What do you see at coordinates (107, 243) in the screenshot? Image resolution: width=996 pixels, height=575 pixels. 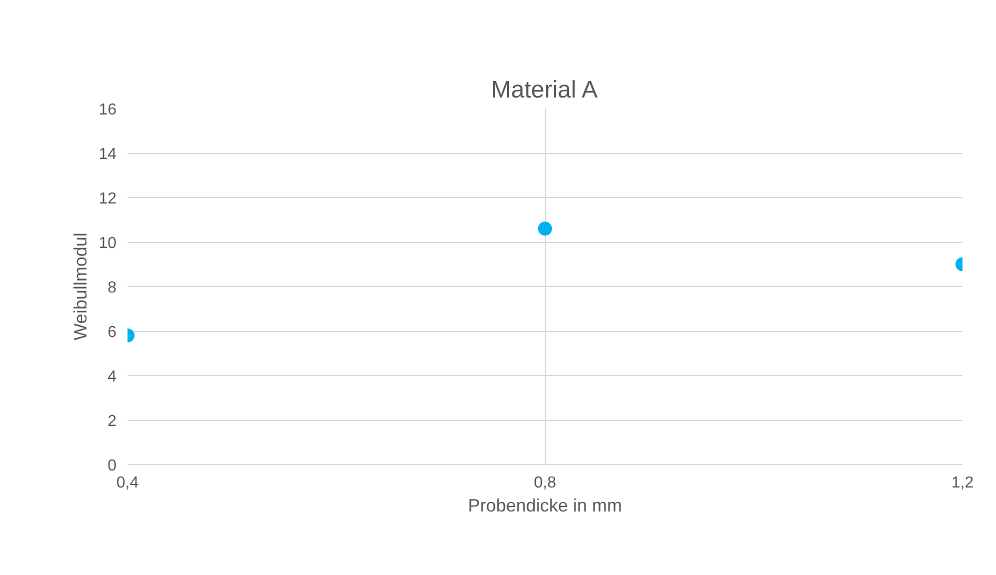 I see `y-tick-label: 10` at bounding box center [107, 243].